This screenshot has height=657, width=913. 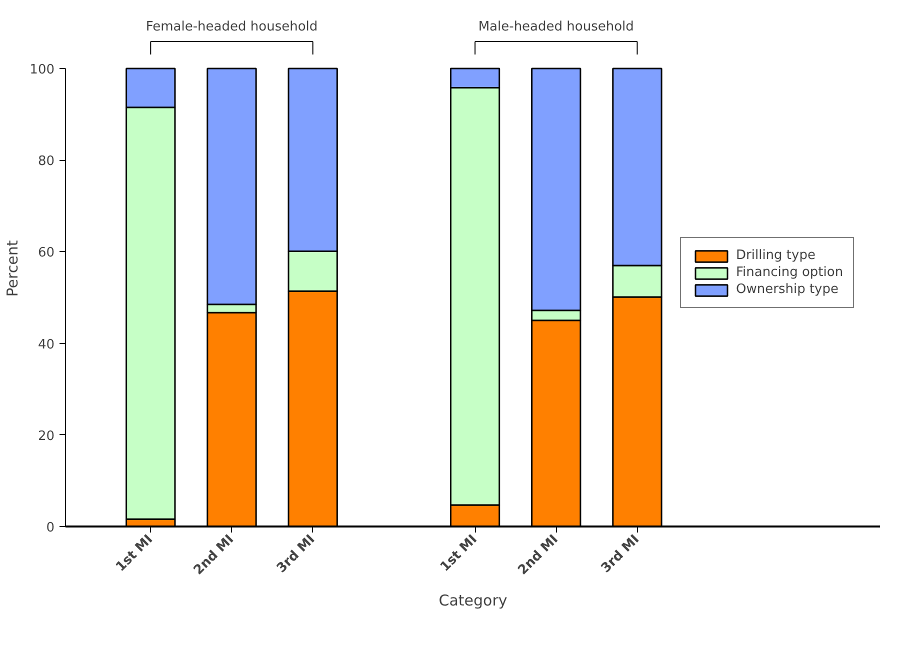 I want to click on legend-label: Drilling type, so click(x=776, y=255).